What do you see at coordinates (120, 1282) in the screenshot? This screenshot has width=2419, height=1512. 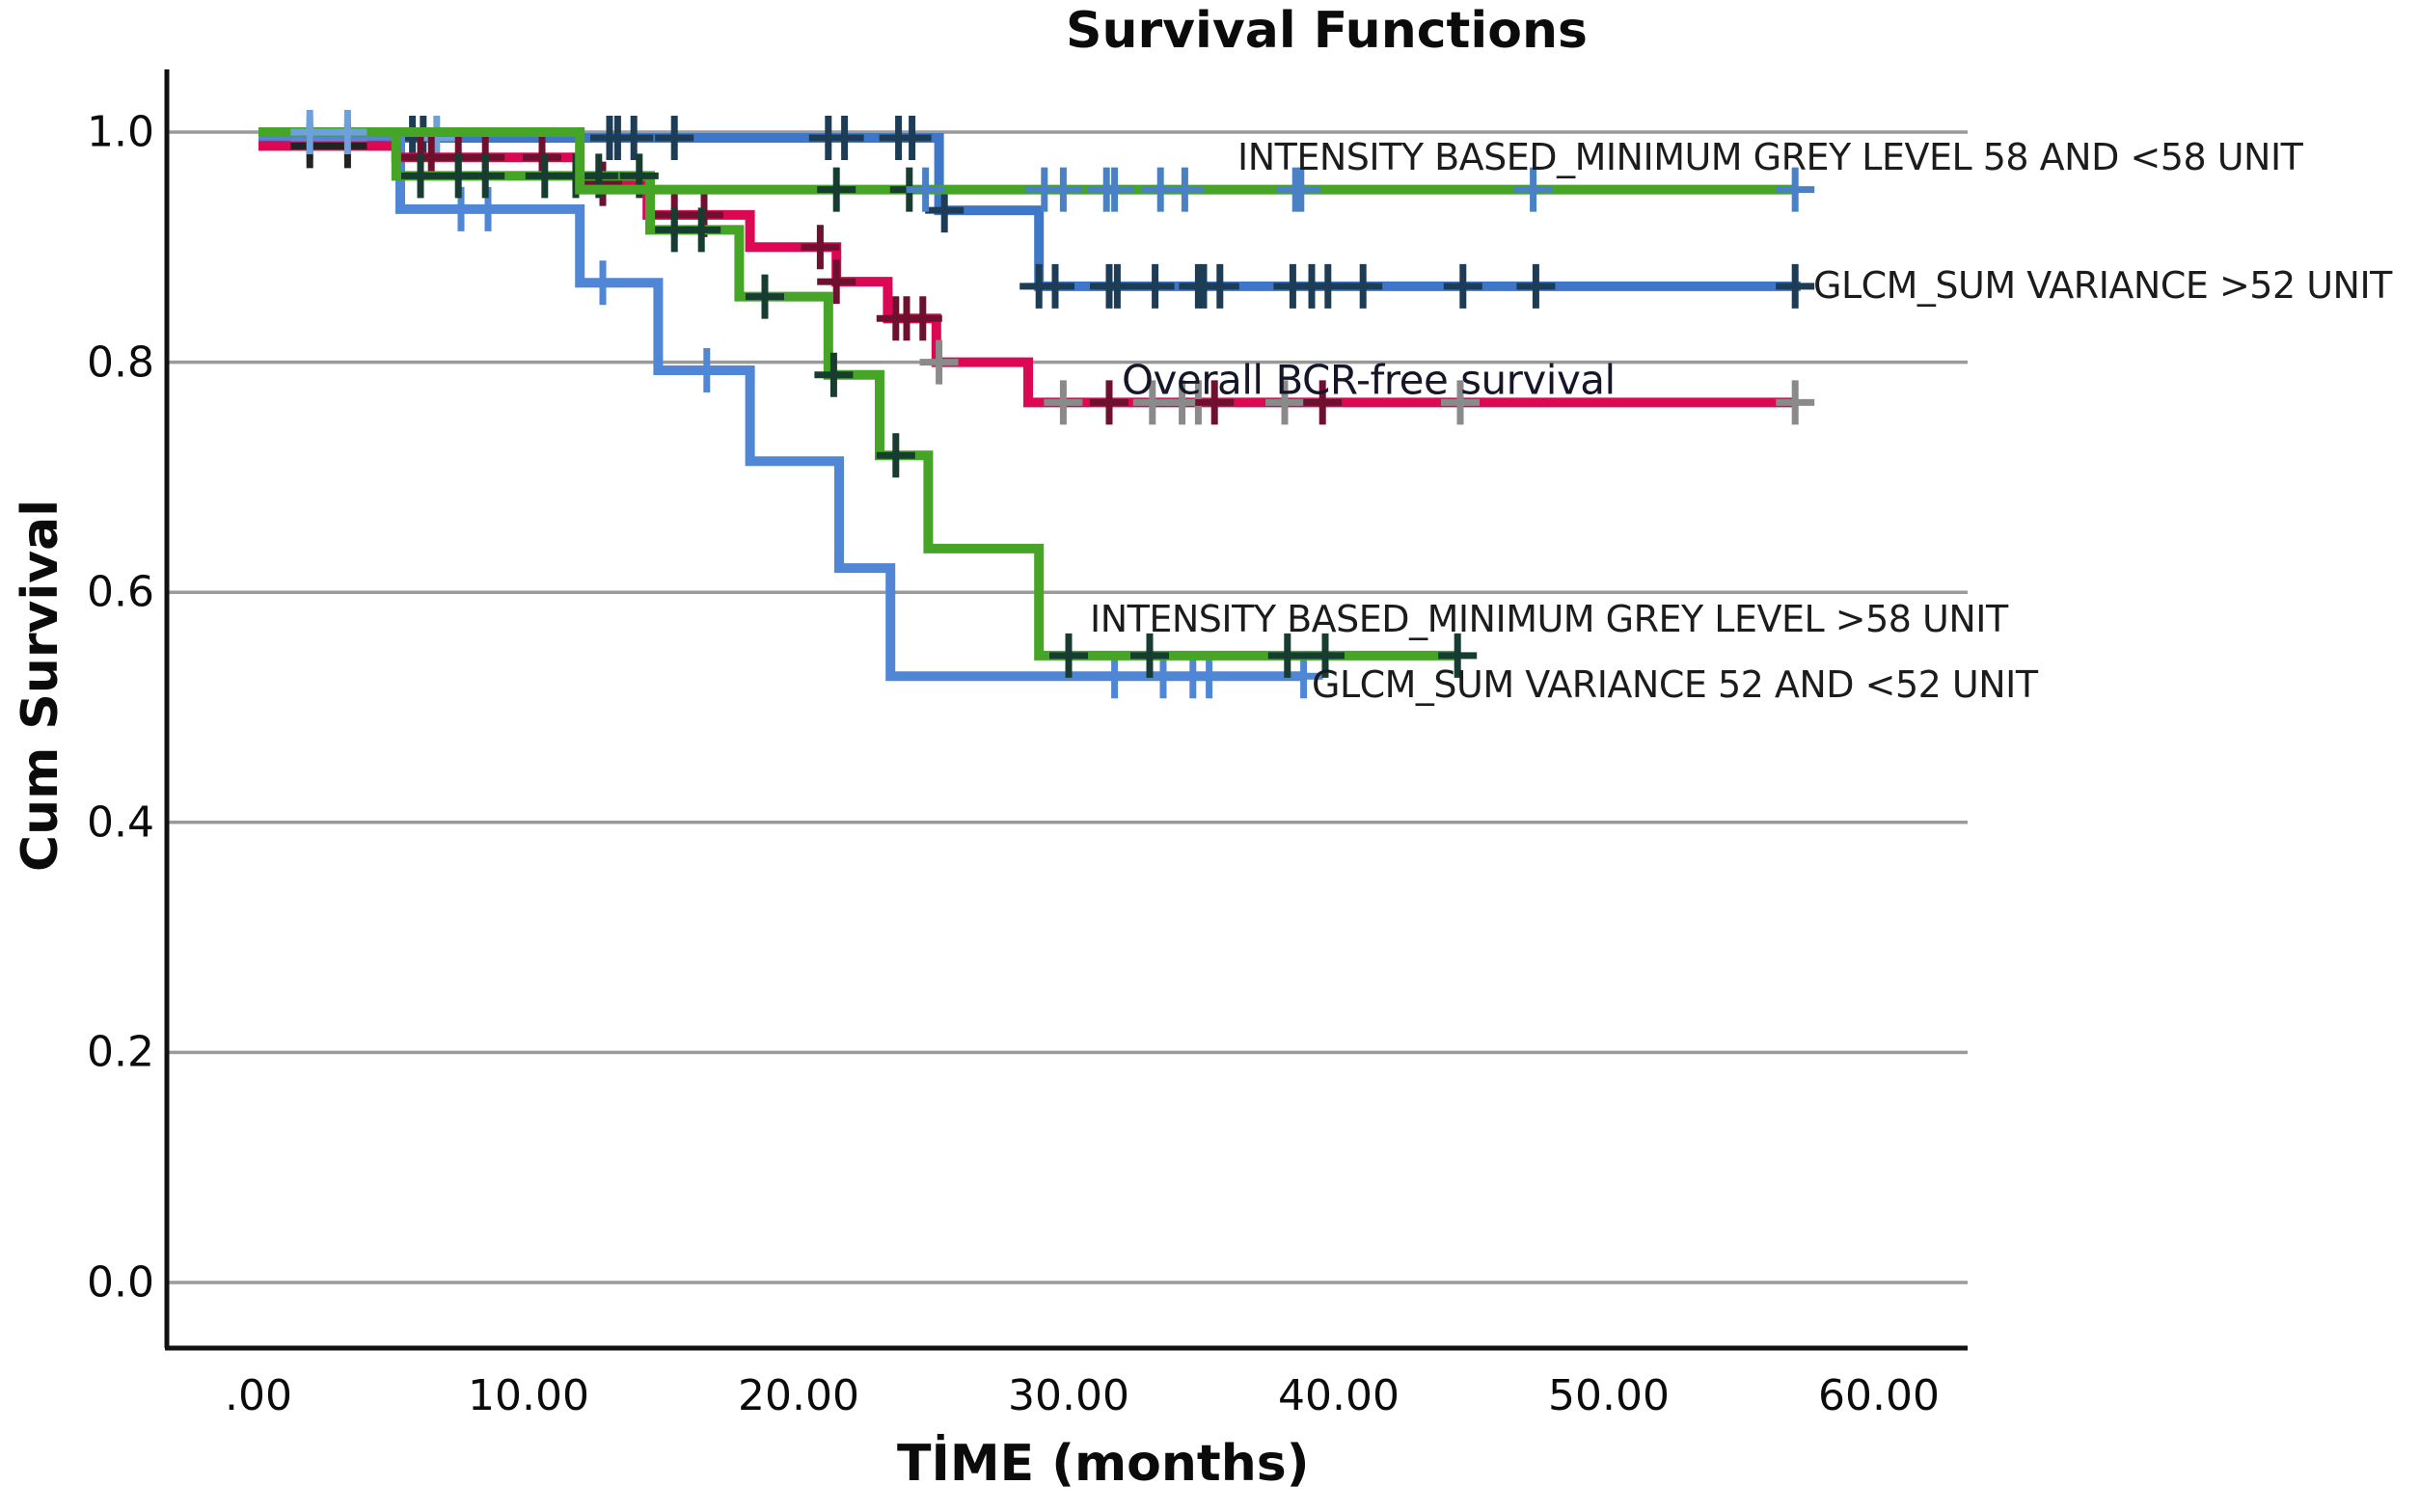 I see `y-tick-label: 0.0` at bounding box center [120, 1282].